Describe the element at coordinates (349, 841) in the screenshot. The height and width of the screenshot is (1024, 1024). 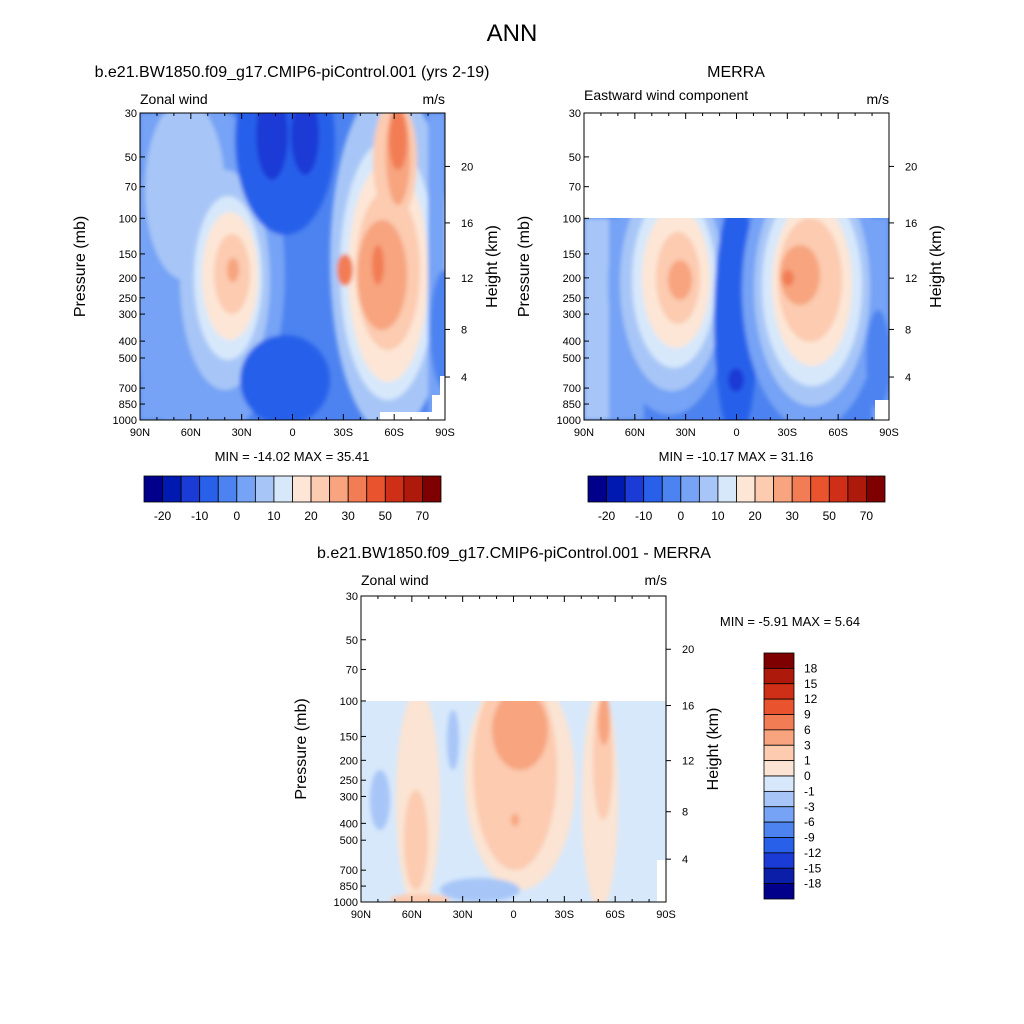
I see `panel-diff-pressure-tick-label: 500` at that location.